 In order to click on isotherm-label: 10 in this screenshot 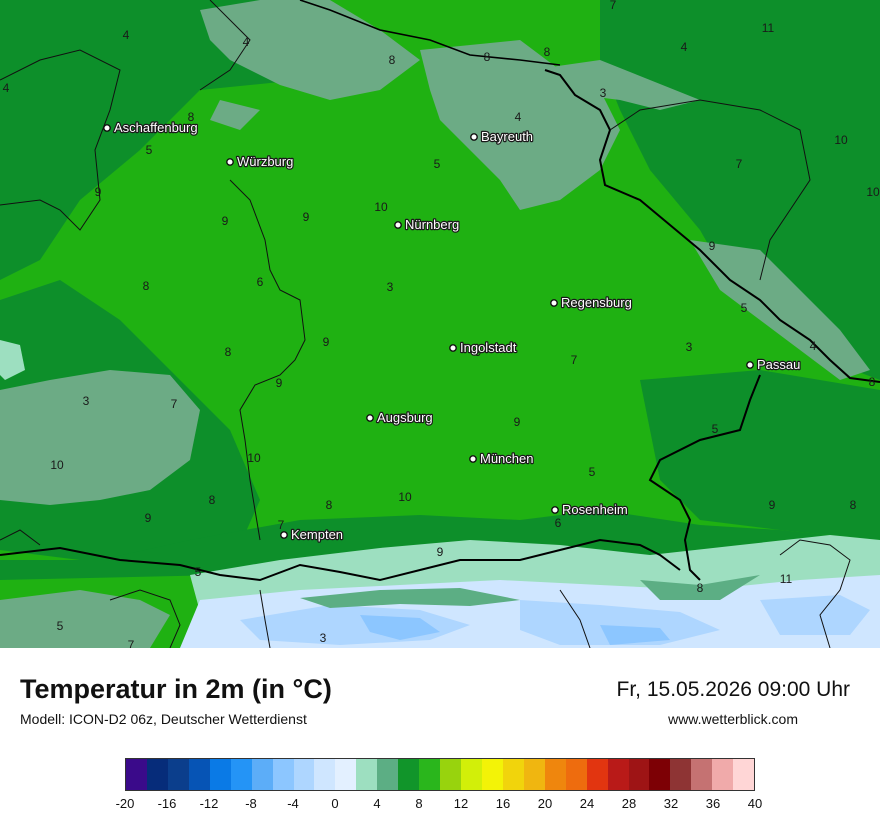, I will do `click(841, 140)`.